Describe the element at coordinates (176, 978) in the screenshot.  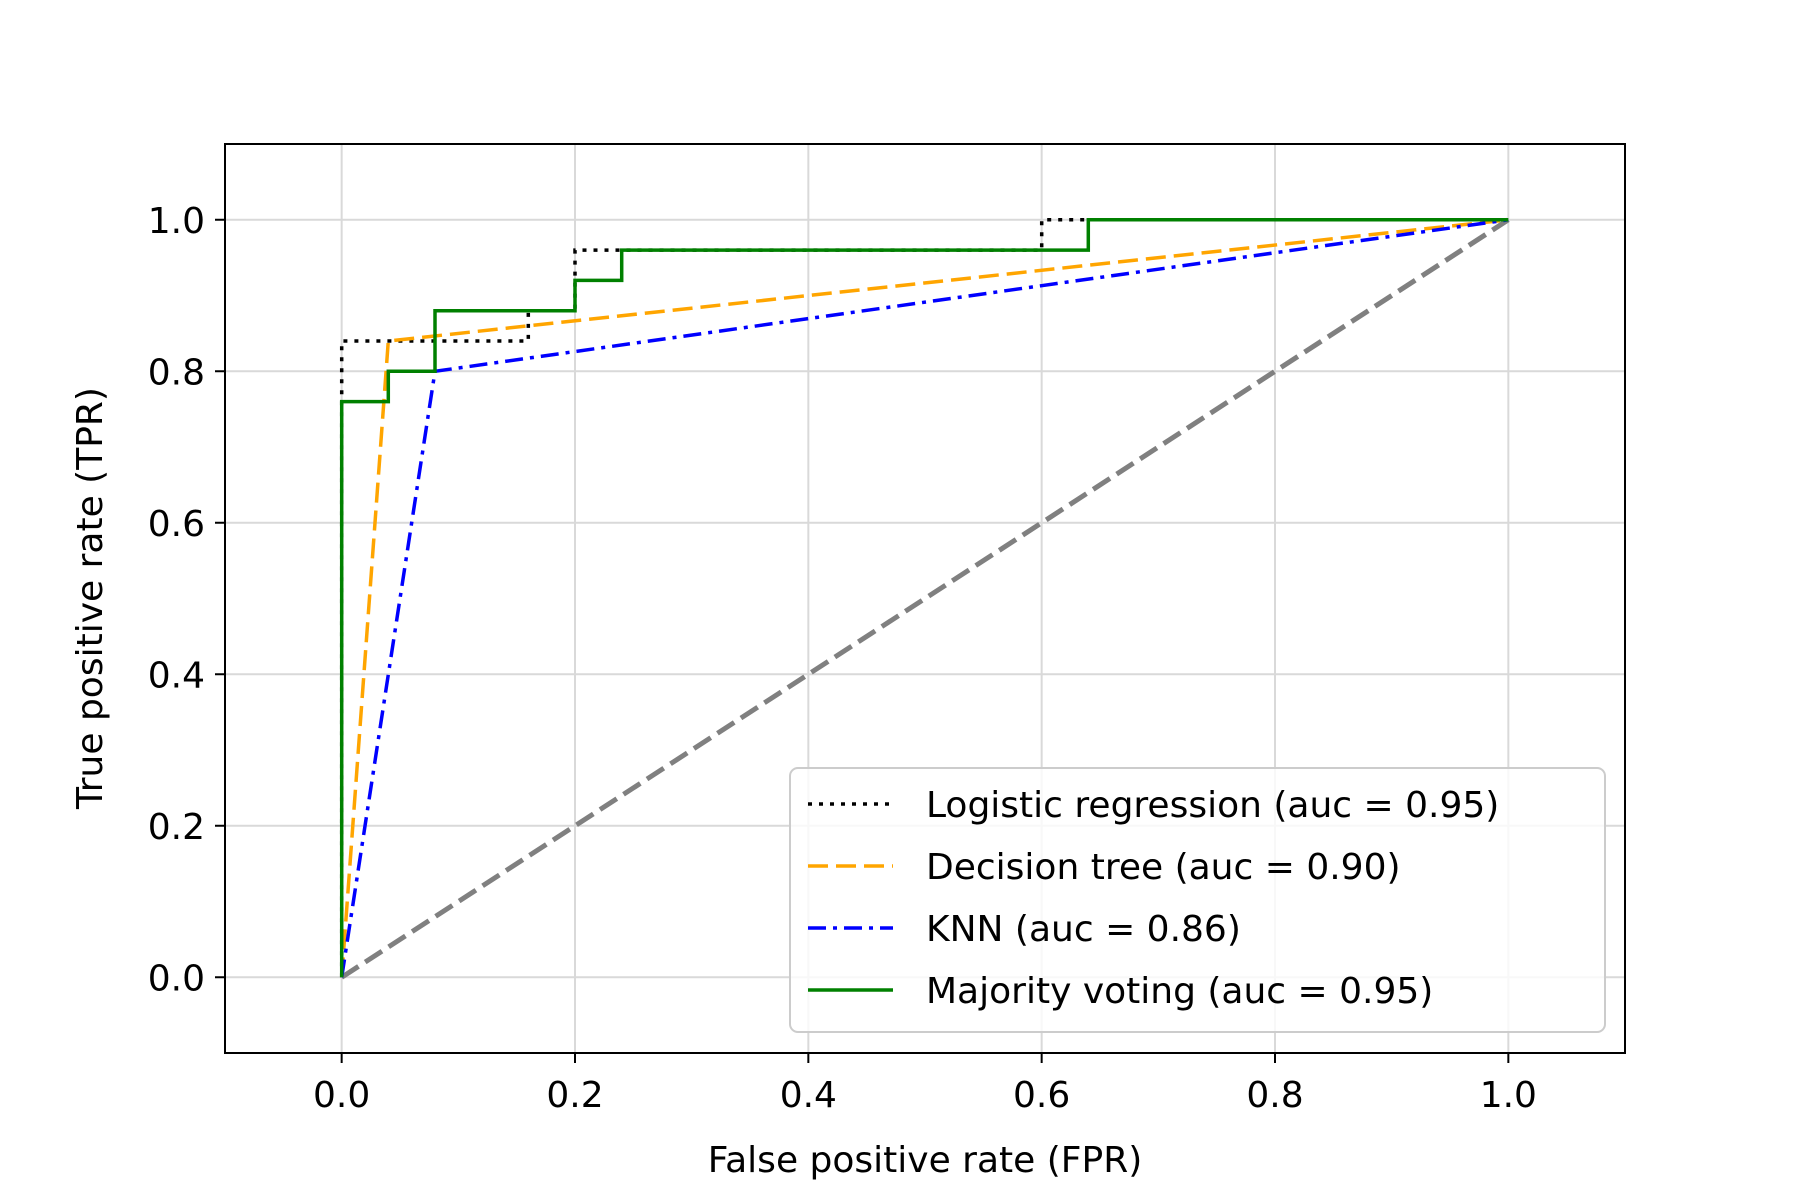
I see `y-tick-label: 0.0` at that location.